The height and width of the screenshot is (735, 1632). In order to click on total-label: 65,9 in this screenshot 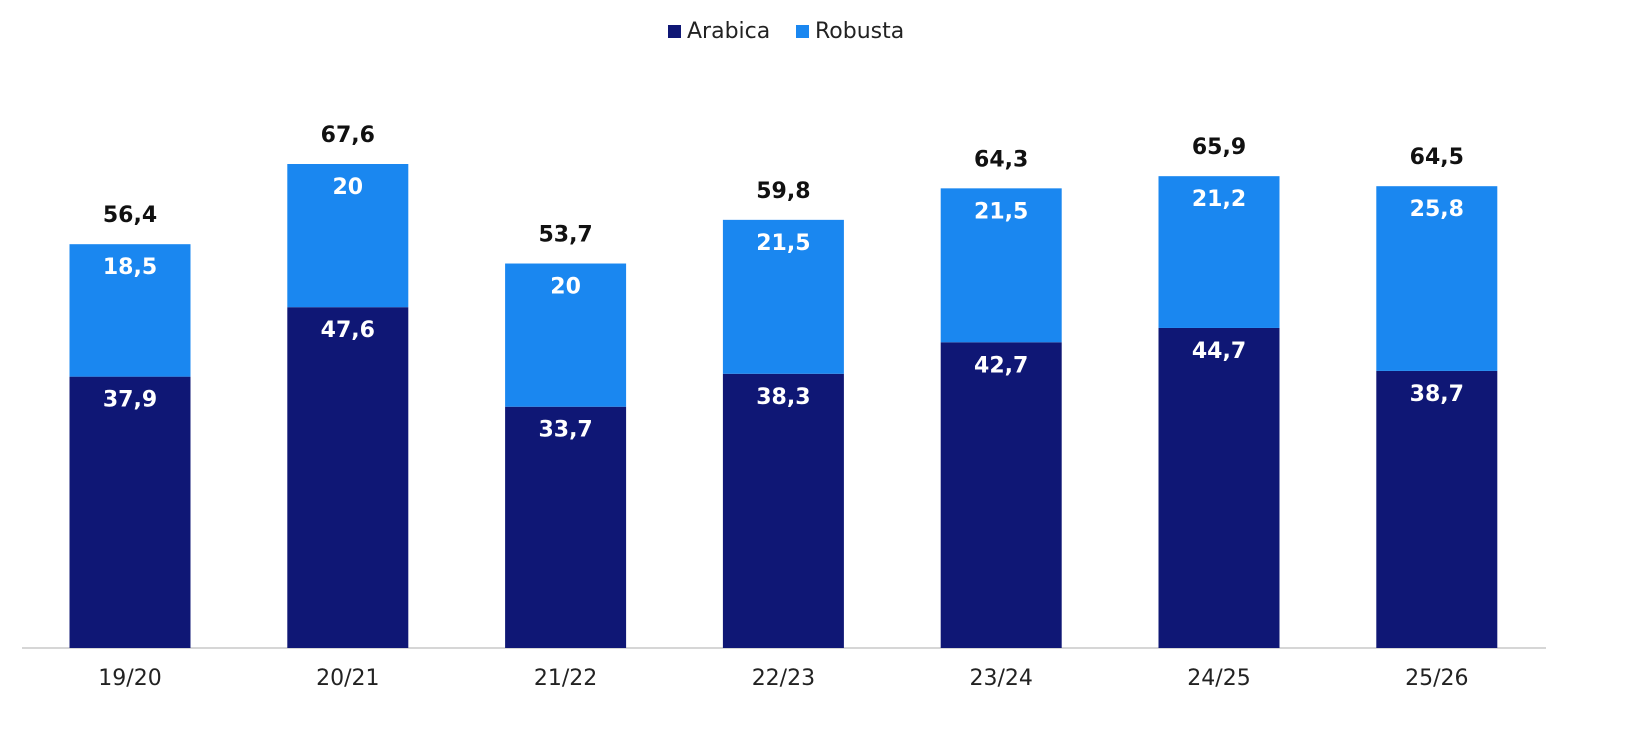, I will do `click(1219, 147)`.